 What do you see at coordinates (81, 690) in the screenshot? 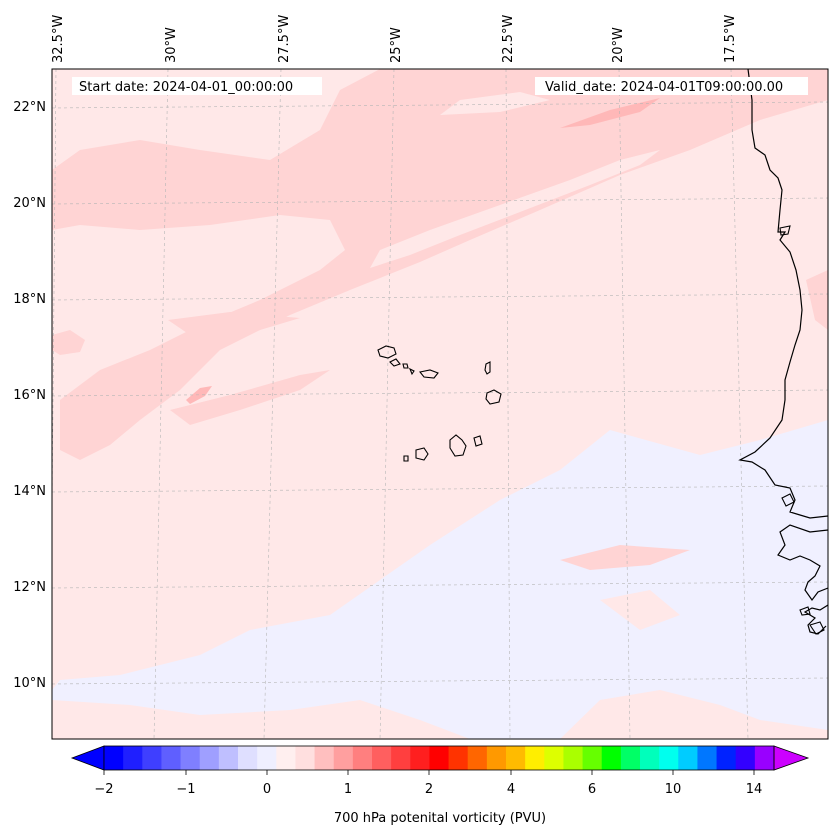
I see `pv-negative-region` at bounding box center [81, 690].